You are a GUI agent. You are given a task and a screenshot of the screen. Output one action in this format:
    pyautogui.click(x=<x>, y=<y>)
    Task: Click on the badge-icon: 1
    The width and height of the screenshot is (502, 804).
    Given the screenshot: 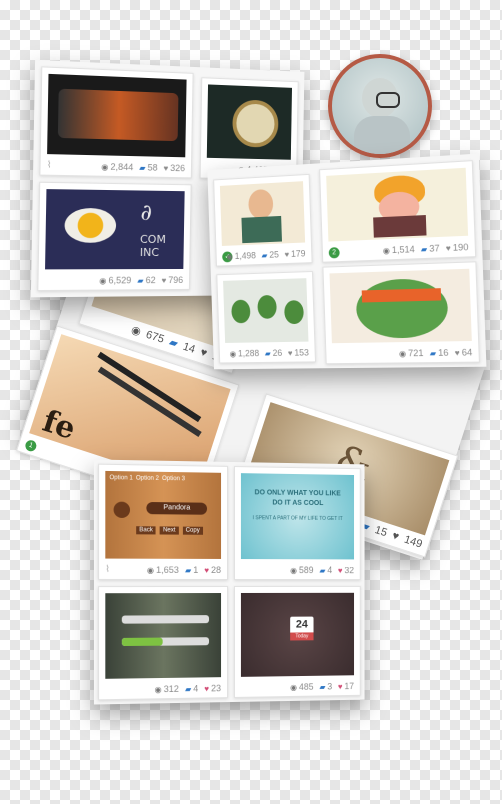 What is the action you would take?
    pyautogui.click(x=30, y=445)
    